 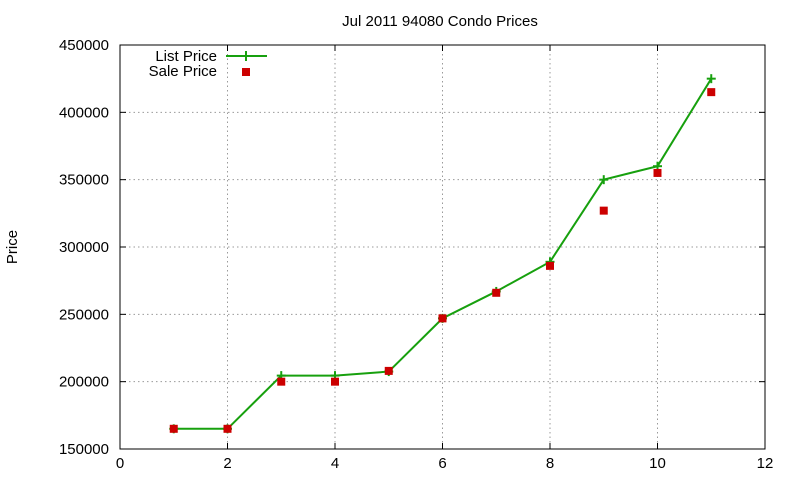 What do you see at coordinates (84, 180) in the screenshot?
I see `y-tick-label: 350000` at bounding box center [84, 180].